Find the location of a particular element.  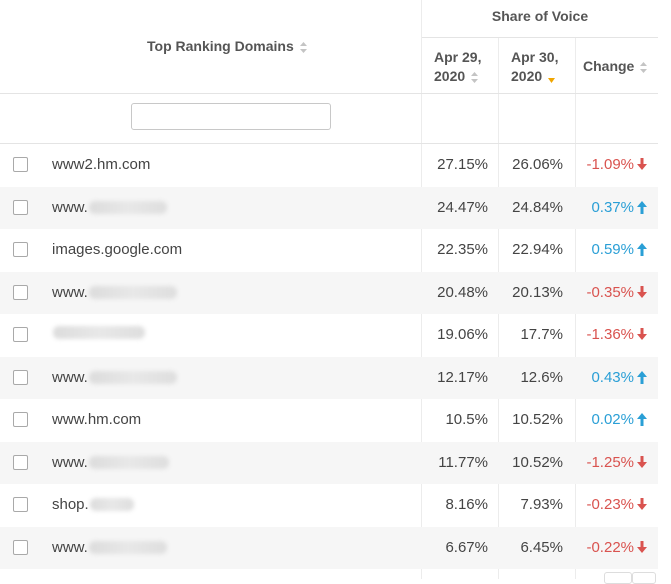

change-value: -1.09% is located at coordinates (610, 164).